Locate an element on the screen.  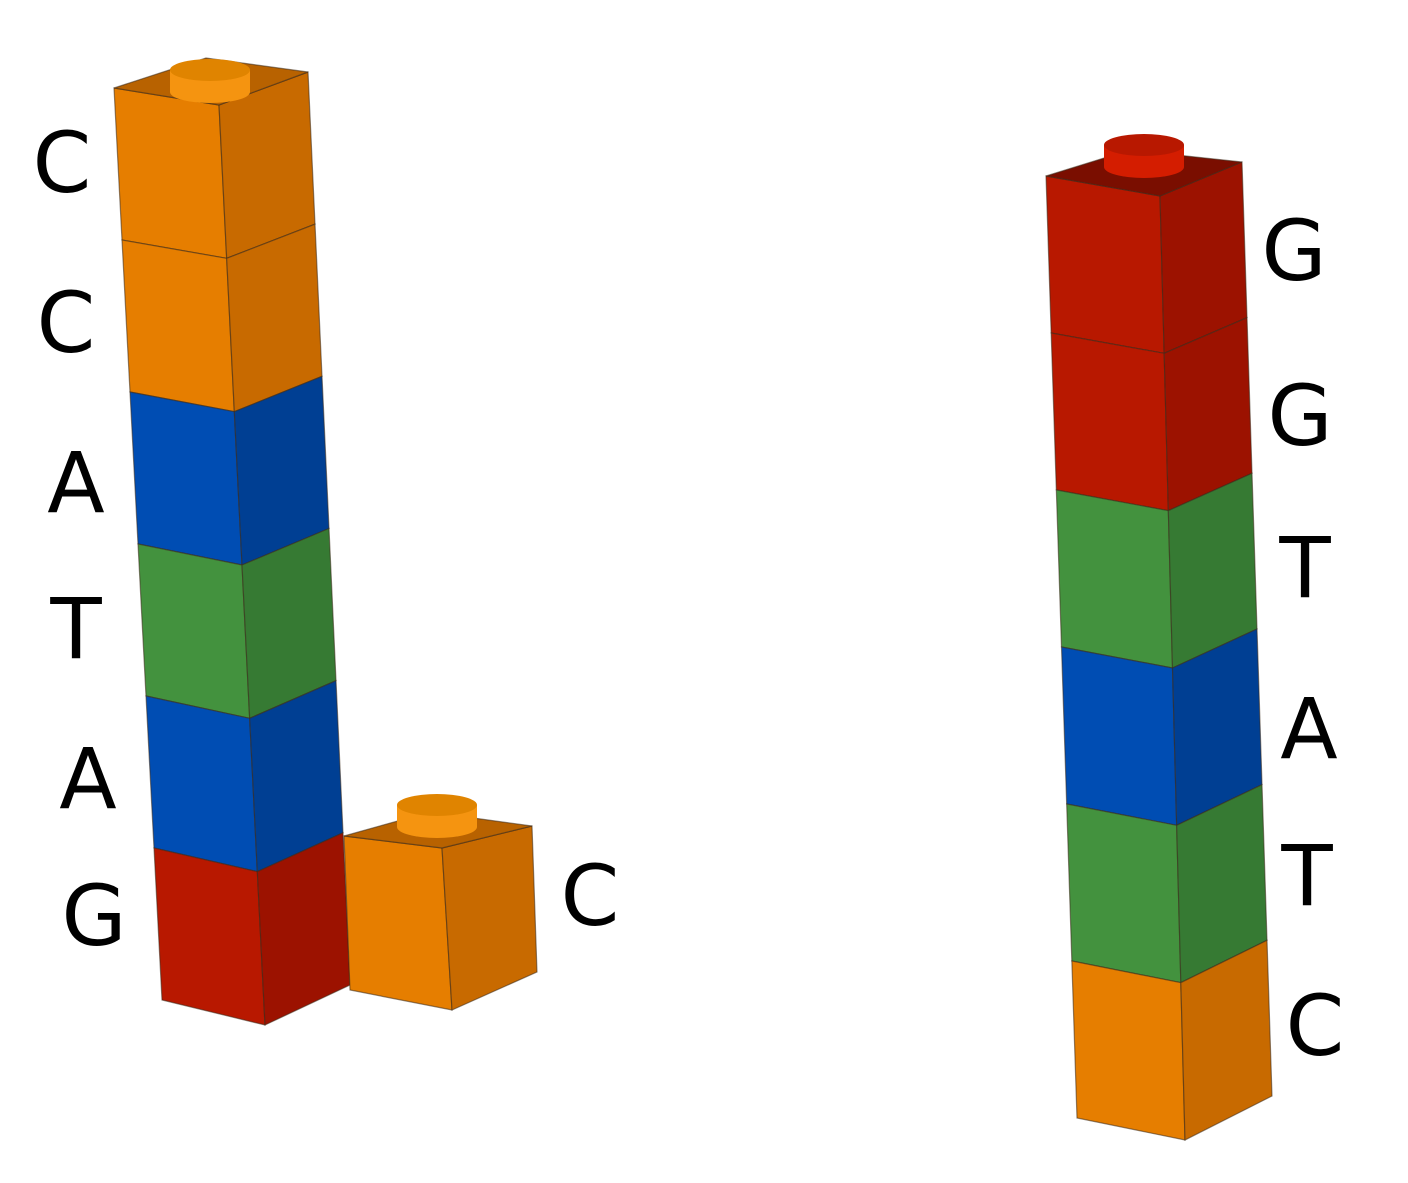
single-brick: C is located at coordinates (481, 902).